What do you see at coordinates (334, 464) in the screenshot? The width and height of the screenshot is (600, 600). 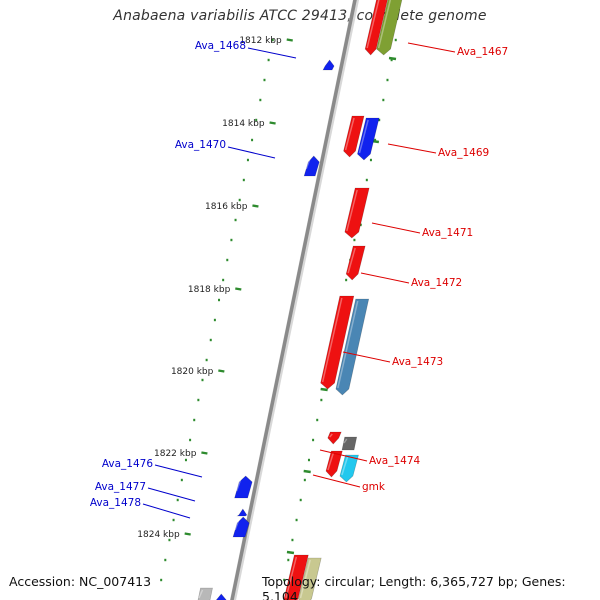 I see `gene-gmk-a` at bounding box center [334, 464].